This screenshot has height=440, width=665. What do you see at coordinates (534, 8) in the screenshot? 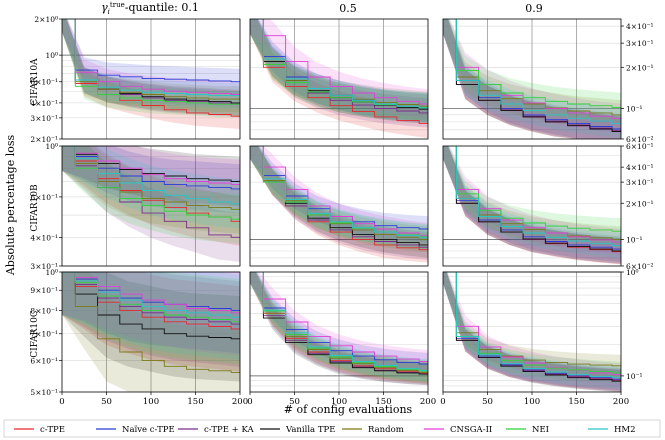
I see `col-title-2: 0.9` at bounding box center [534, 8].